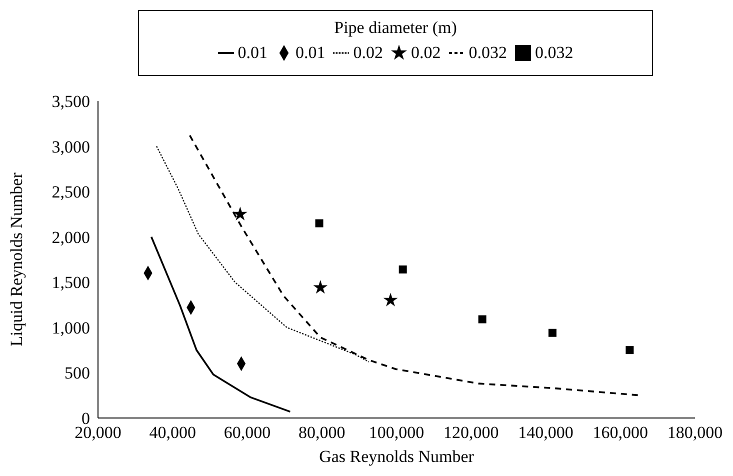 The width and height of the screenshot is (733, 476). Describe the element at coordinates (77, 373) in the screenshot. I see `y-tick-label: 500` at that location.